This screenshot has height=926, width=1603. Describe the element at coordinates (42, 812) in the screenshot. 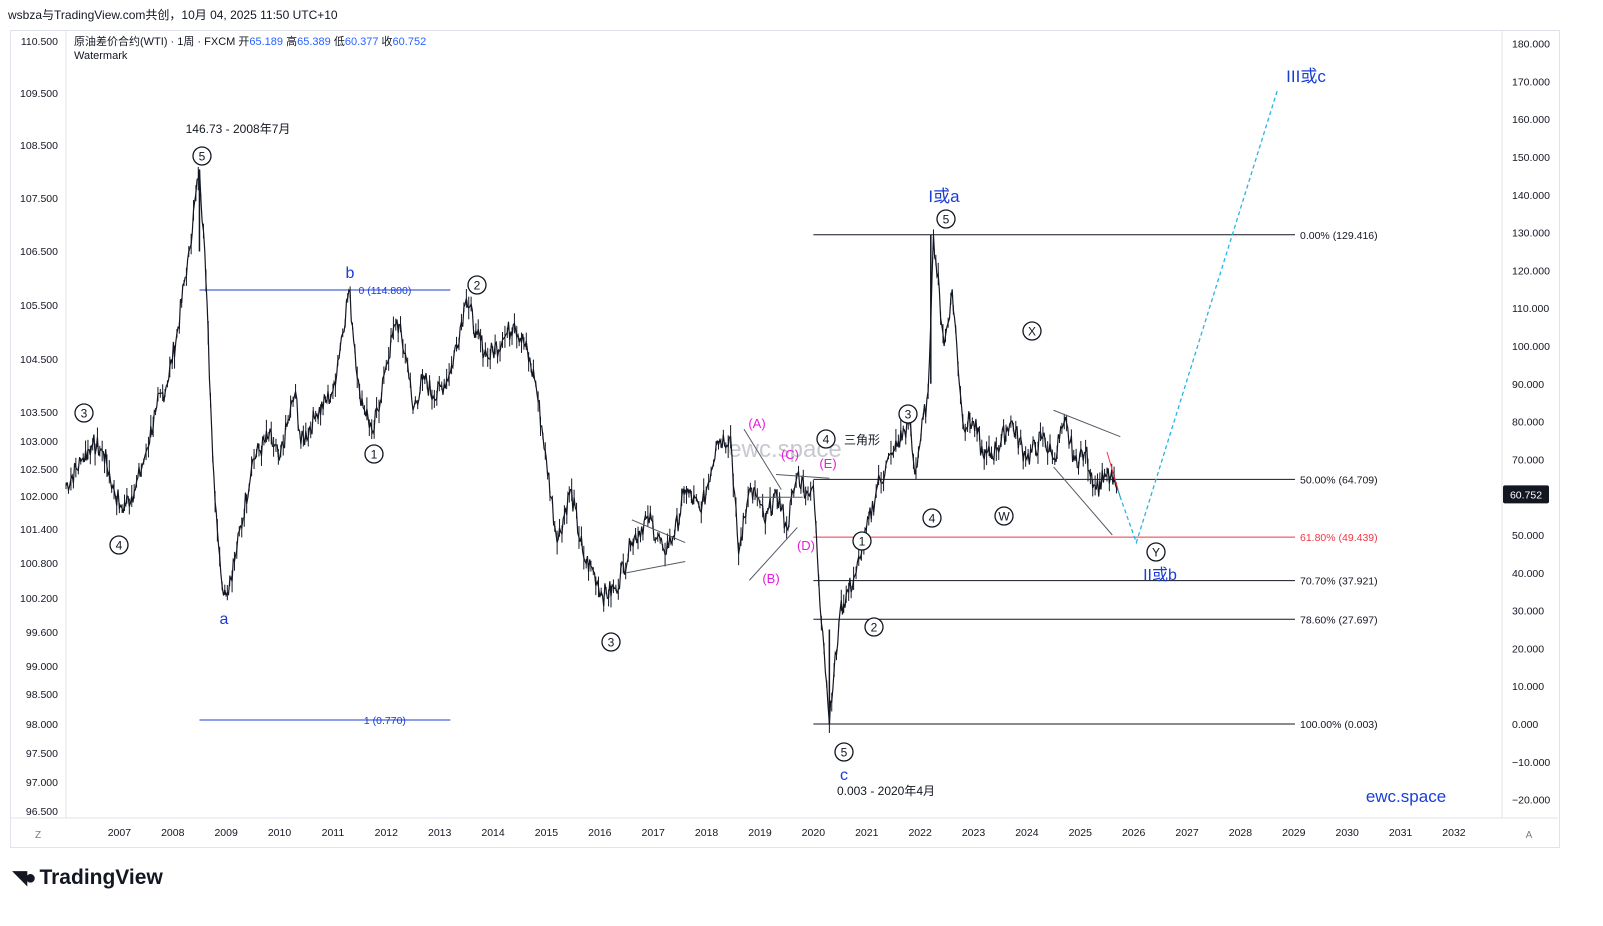

I see `left-axis-tick: 96.500` at that location.